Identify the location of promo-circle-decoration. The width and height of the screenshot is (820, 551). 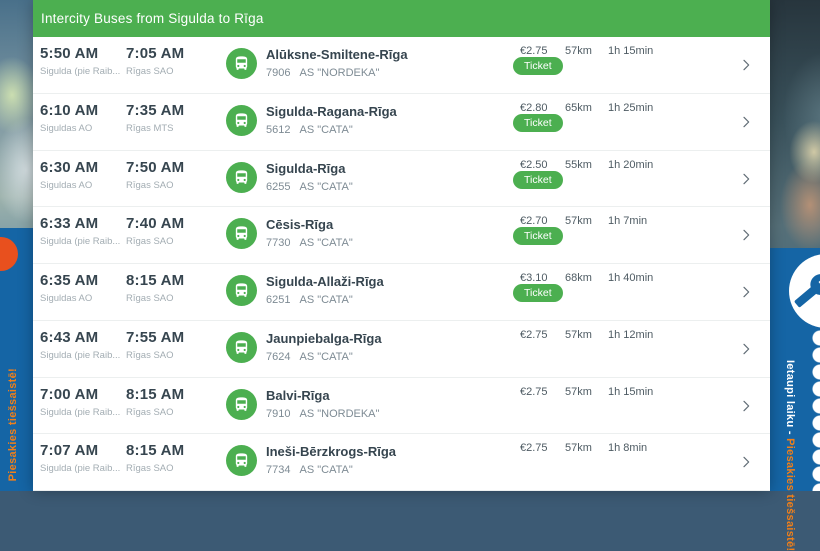
(9, 254).